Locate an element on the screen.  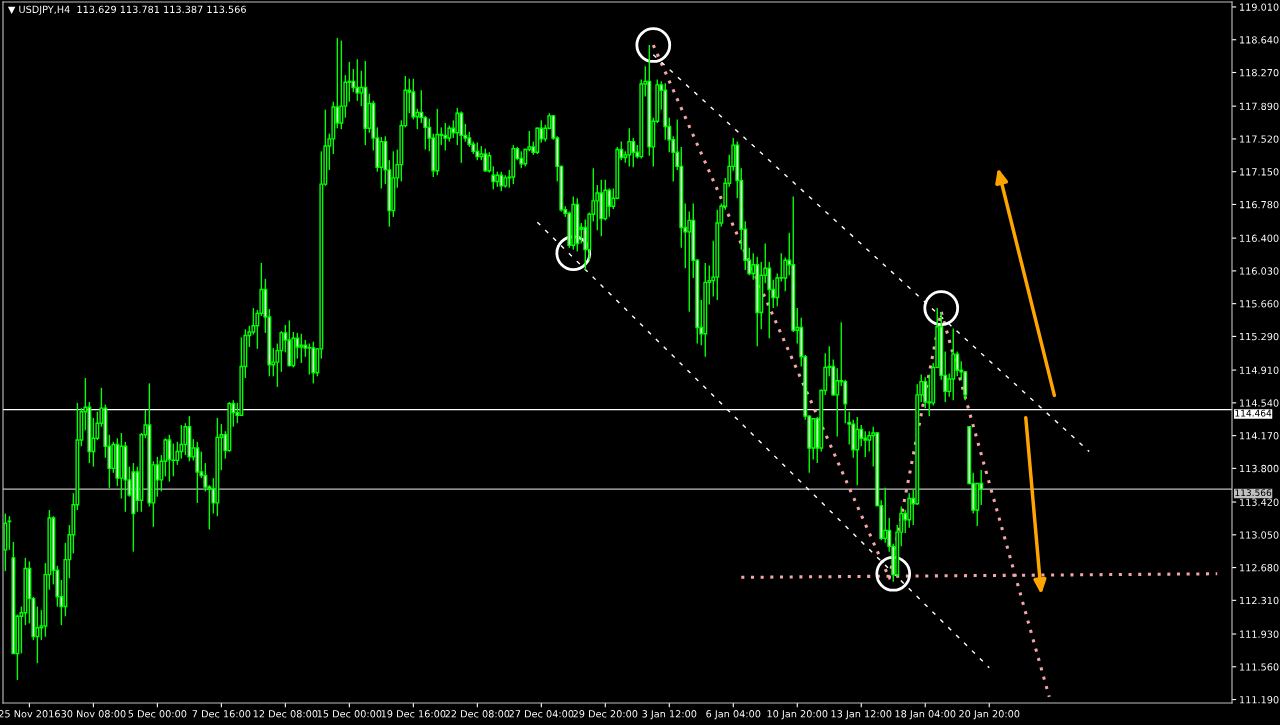
x-tick-label: 12 Dec 08:00 is located at coordinates (285, 714).